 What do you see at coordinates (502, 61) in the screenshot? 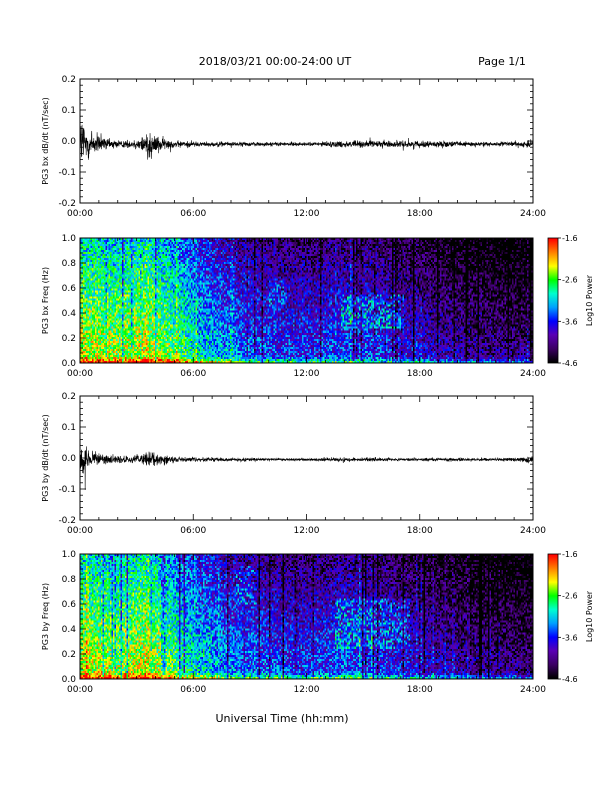
I see `page-label: Page 1/1` at bounding box center [502, 61].